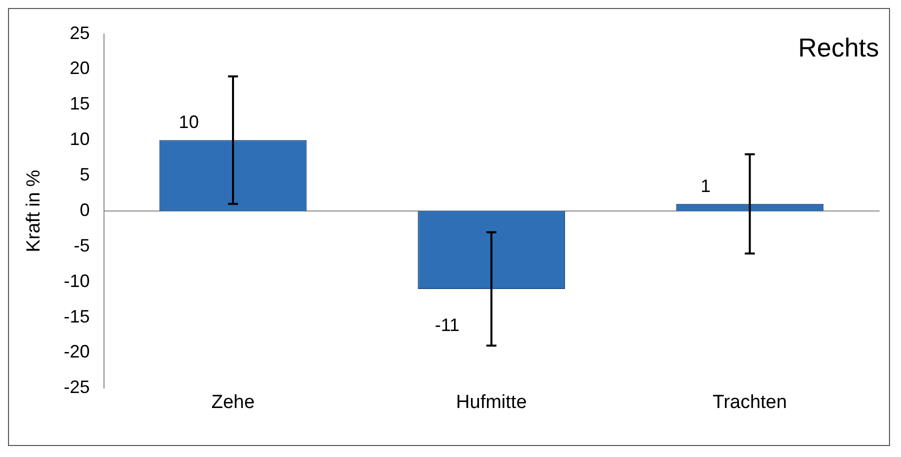  What do you see at coordinates (233, 403) in the screenshot?
I see `x-tick-label: Zehe` at bounding box center [233, 403].